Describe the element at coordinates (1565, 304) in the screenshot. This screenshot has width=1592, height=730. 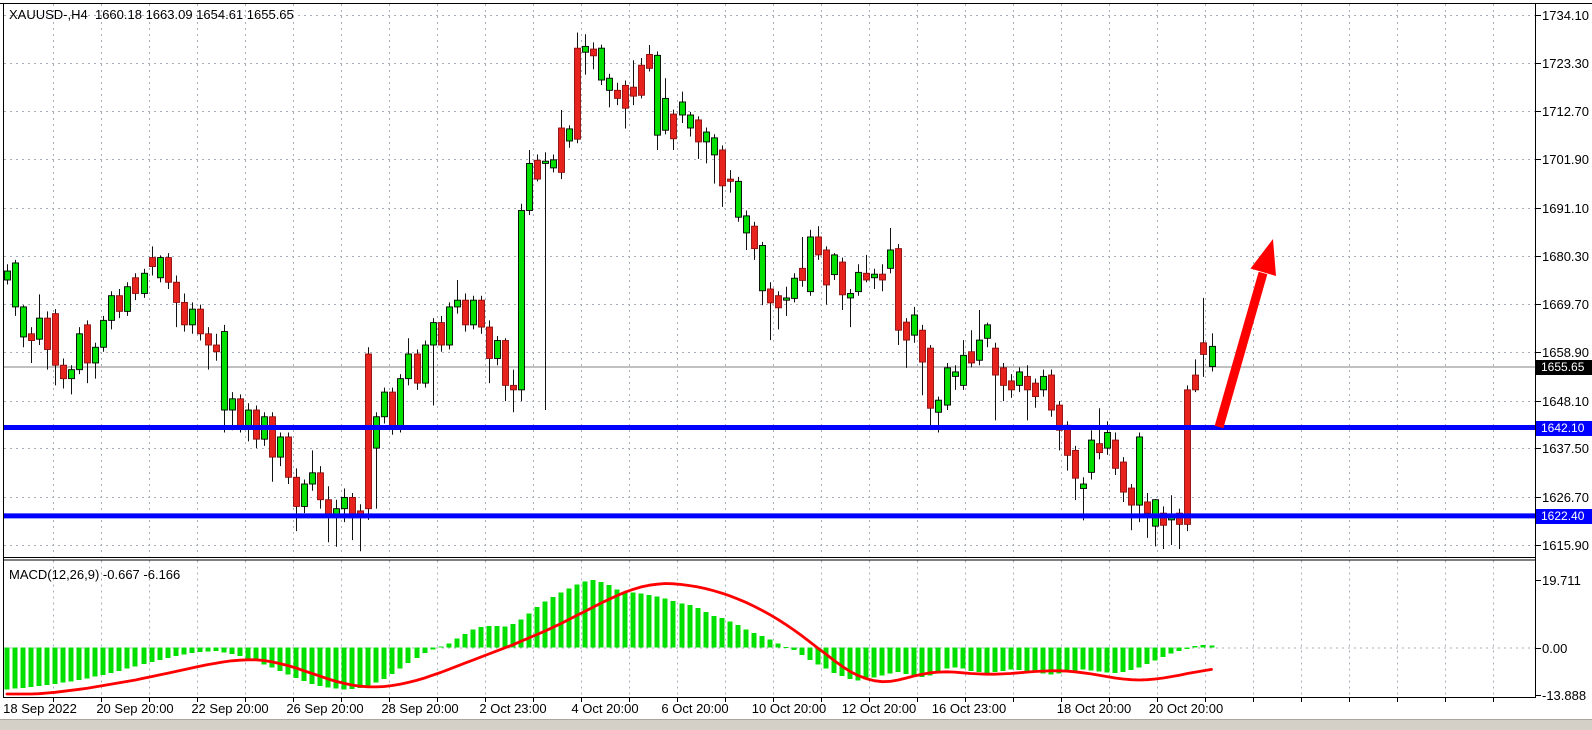
I see `price-axis-label: 1669.70` at that location.